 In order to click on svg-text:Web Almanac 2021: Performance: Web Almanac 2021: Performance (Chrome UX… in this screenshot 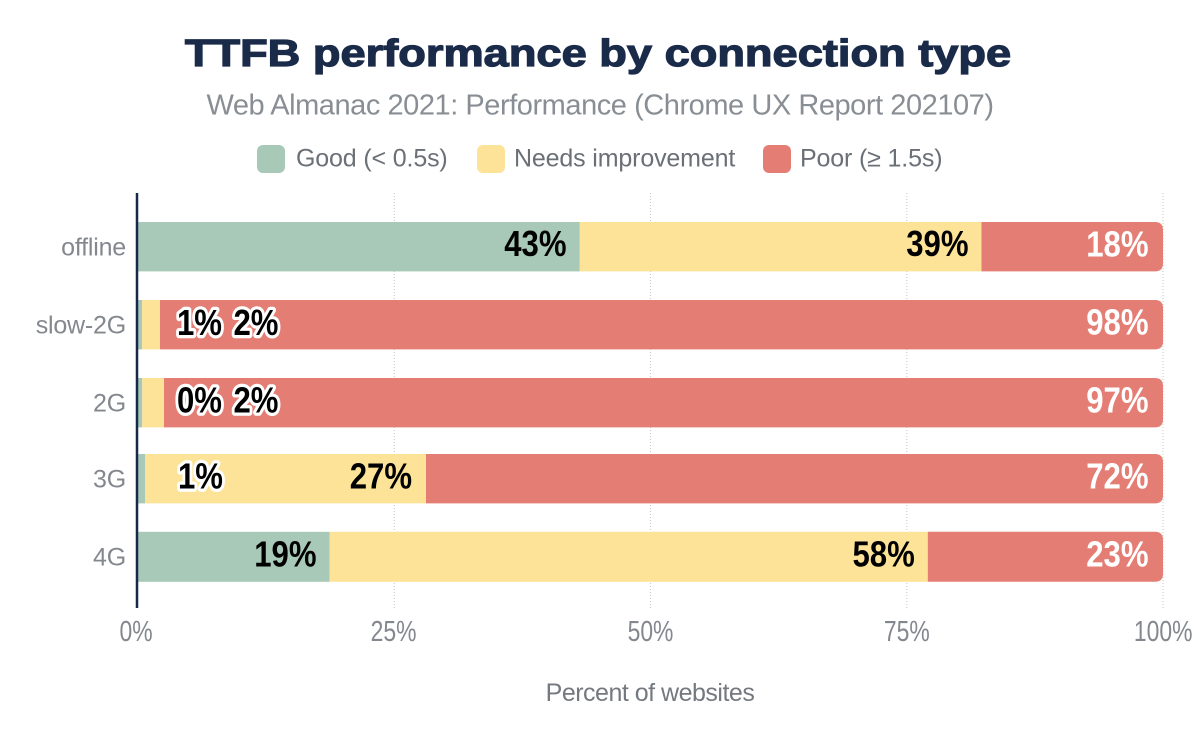, I will do `click(599, 106)`.